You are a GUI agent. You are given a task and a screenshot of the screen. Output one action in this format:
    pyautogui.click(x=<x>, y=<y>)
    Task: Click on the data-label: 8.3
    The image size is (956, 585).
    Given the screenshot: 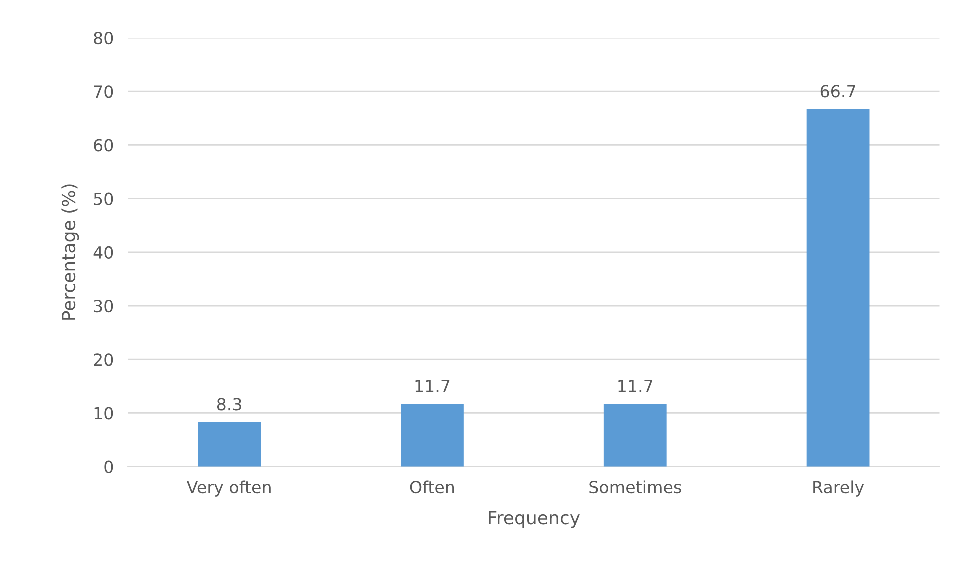 What is the action you would take?
    pyautogui.click(x=229, y=404)
    